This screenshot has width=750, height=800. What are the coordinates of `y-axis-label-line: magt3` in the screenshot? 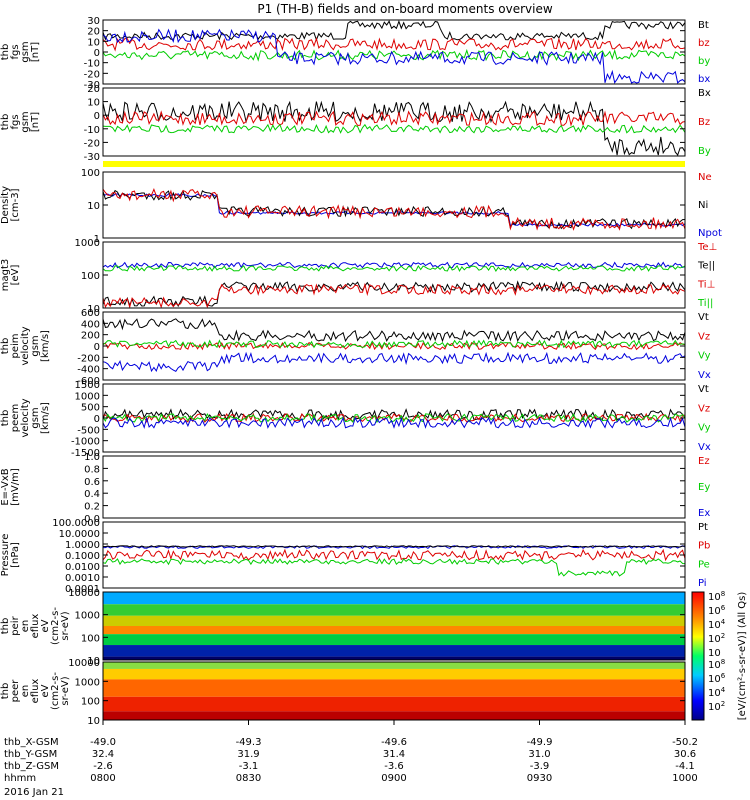 It's located at (5, 275).